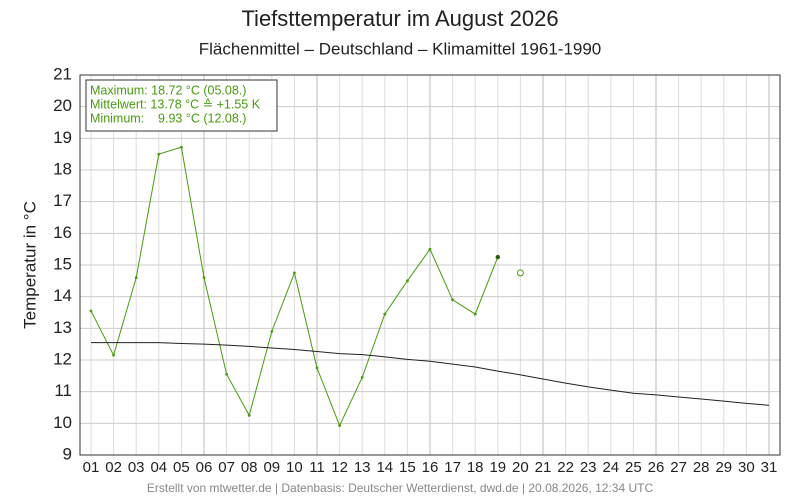 Image resolution: width=800 pixels, height=500 pixels. Describe the element at coordinates (62, 137) in the screenshot. I see `y-tick-label: 19` at that location.